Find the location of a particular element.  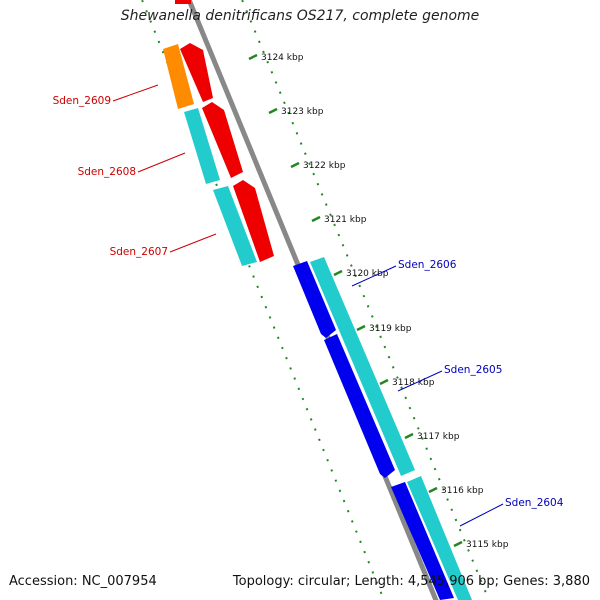

tick-label: 3120 kbp is located at coordinates (367, 274).